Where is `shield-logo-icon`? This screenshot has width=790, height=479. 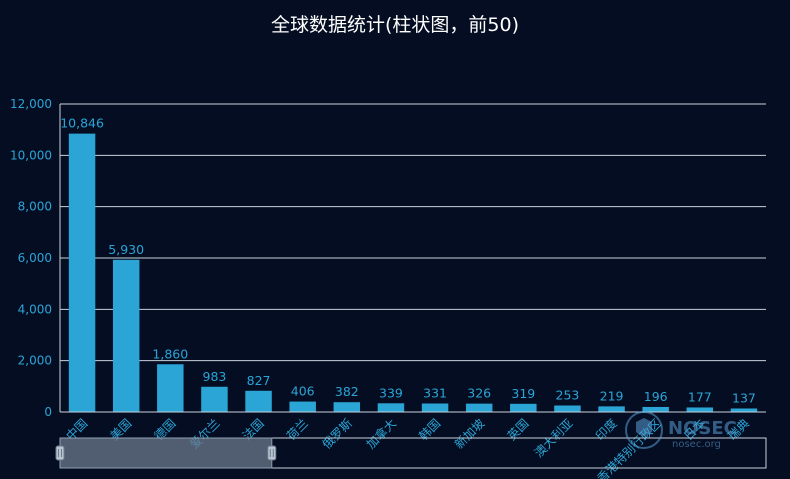 shield-logo-icon is located at coordinates (644, 430).